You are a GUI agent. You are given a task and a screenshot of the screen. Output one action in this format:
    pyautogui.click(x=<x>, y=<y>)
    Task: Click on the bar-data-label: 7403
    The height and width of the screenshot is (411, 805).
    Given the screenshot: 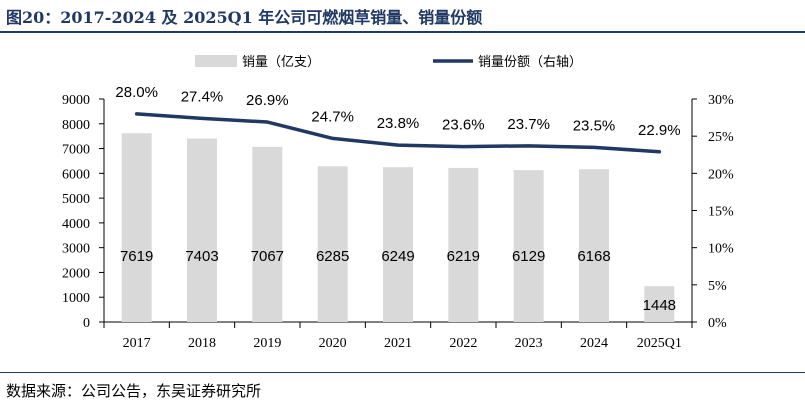 What is the action you would take?
    pyautogui.click(x=201, y=256)
    